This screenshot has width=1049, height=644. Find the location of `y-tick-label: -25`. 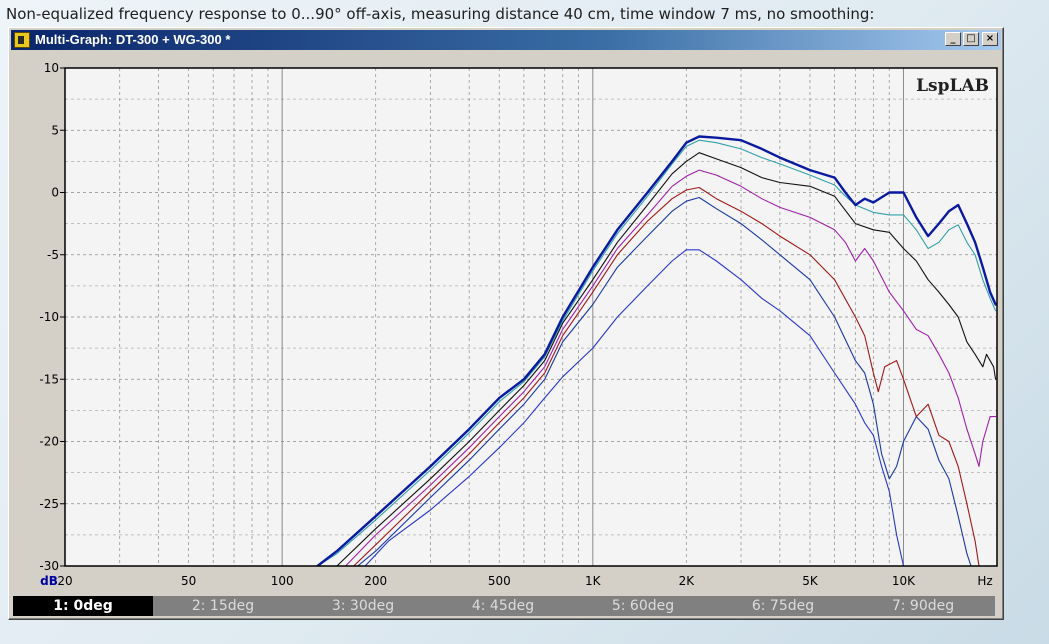

y-tick-label: -25 is located at coordinates (49, 504).